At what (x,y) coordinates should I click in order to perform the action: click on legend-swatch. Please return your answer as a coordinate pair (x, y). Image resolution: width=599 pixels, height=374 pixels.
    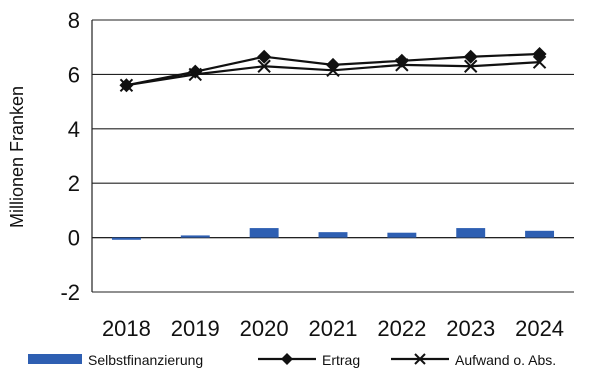
    Looking at the image, I should click on (55, 359).